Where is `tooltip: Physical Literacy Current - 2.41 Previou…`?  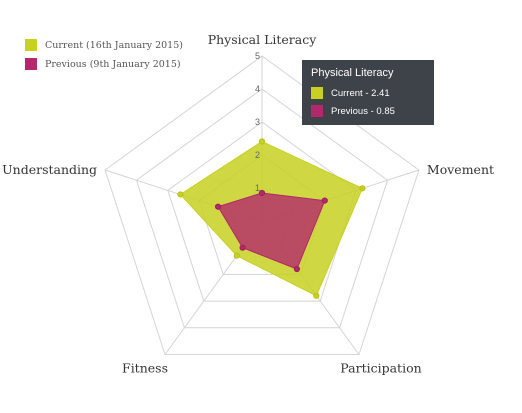 tooltip: Physical Literacy Current - 2.41 Previou… is located at coordinates (368, 92).